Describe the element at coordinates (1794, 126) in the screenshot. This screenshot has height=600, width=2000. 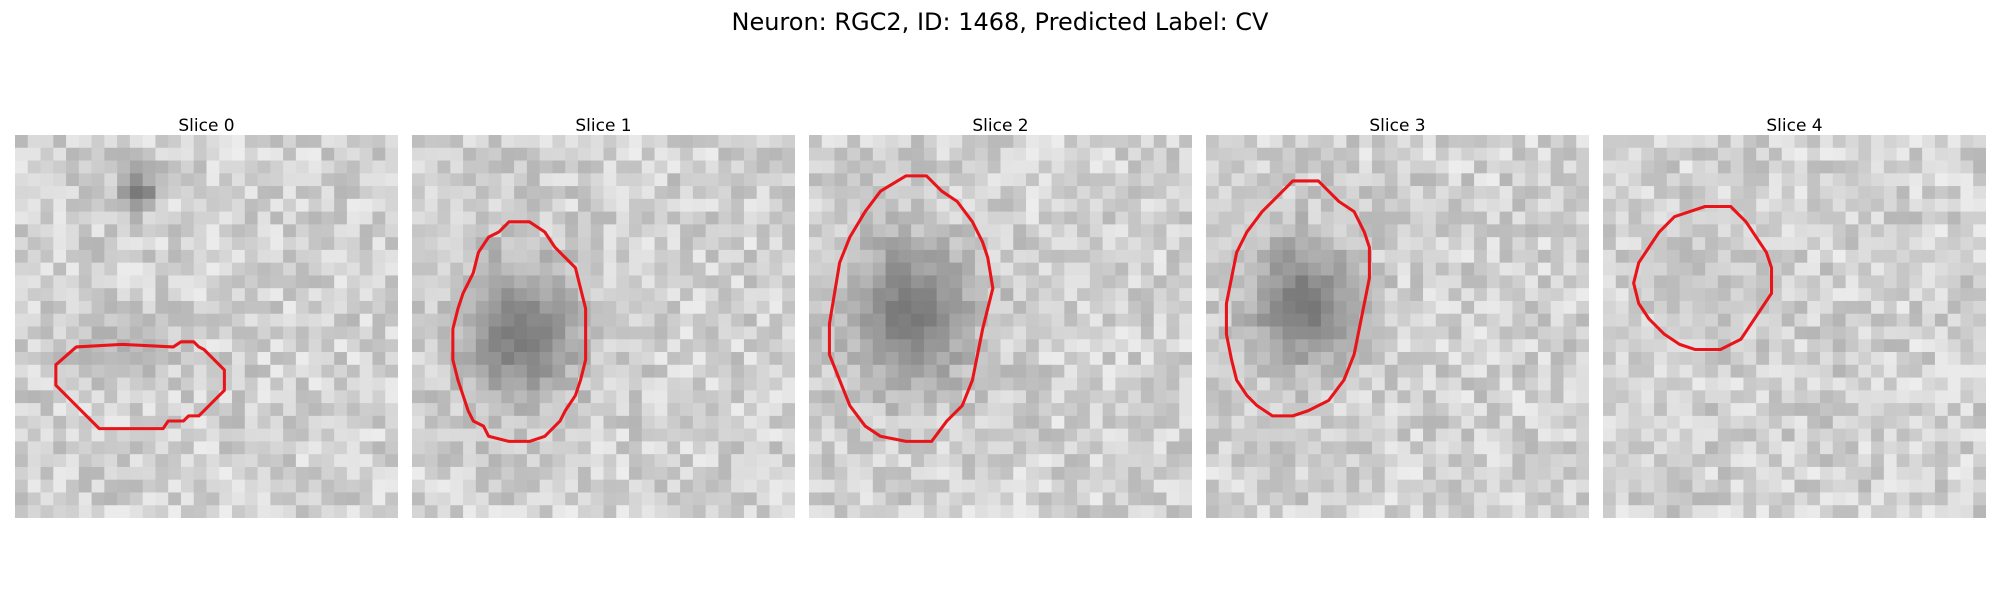
I see `slice-title: Slice 4` at that location.